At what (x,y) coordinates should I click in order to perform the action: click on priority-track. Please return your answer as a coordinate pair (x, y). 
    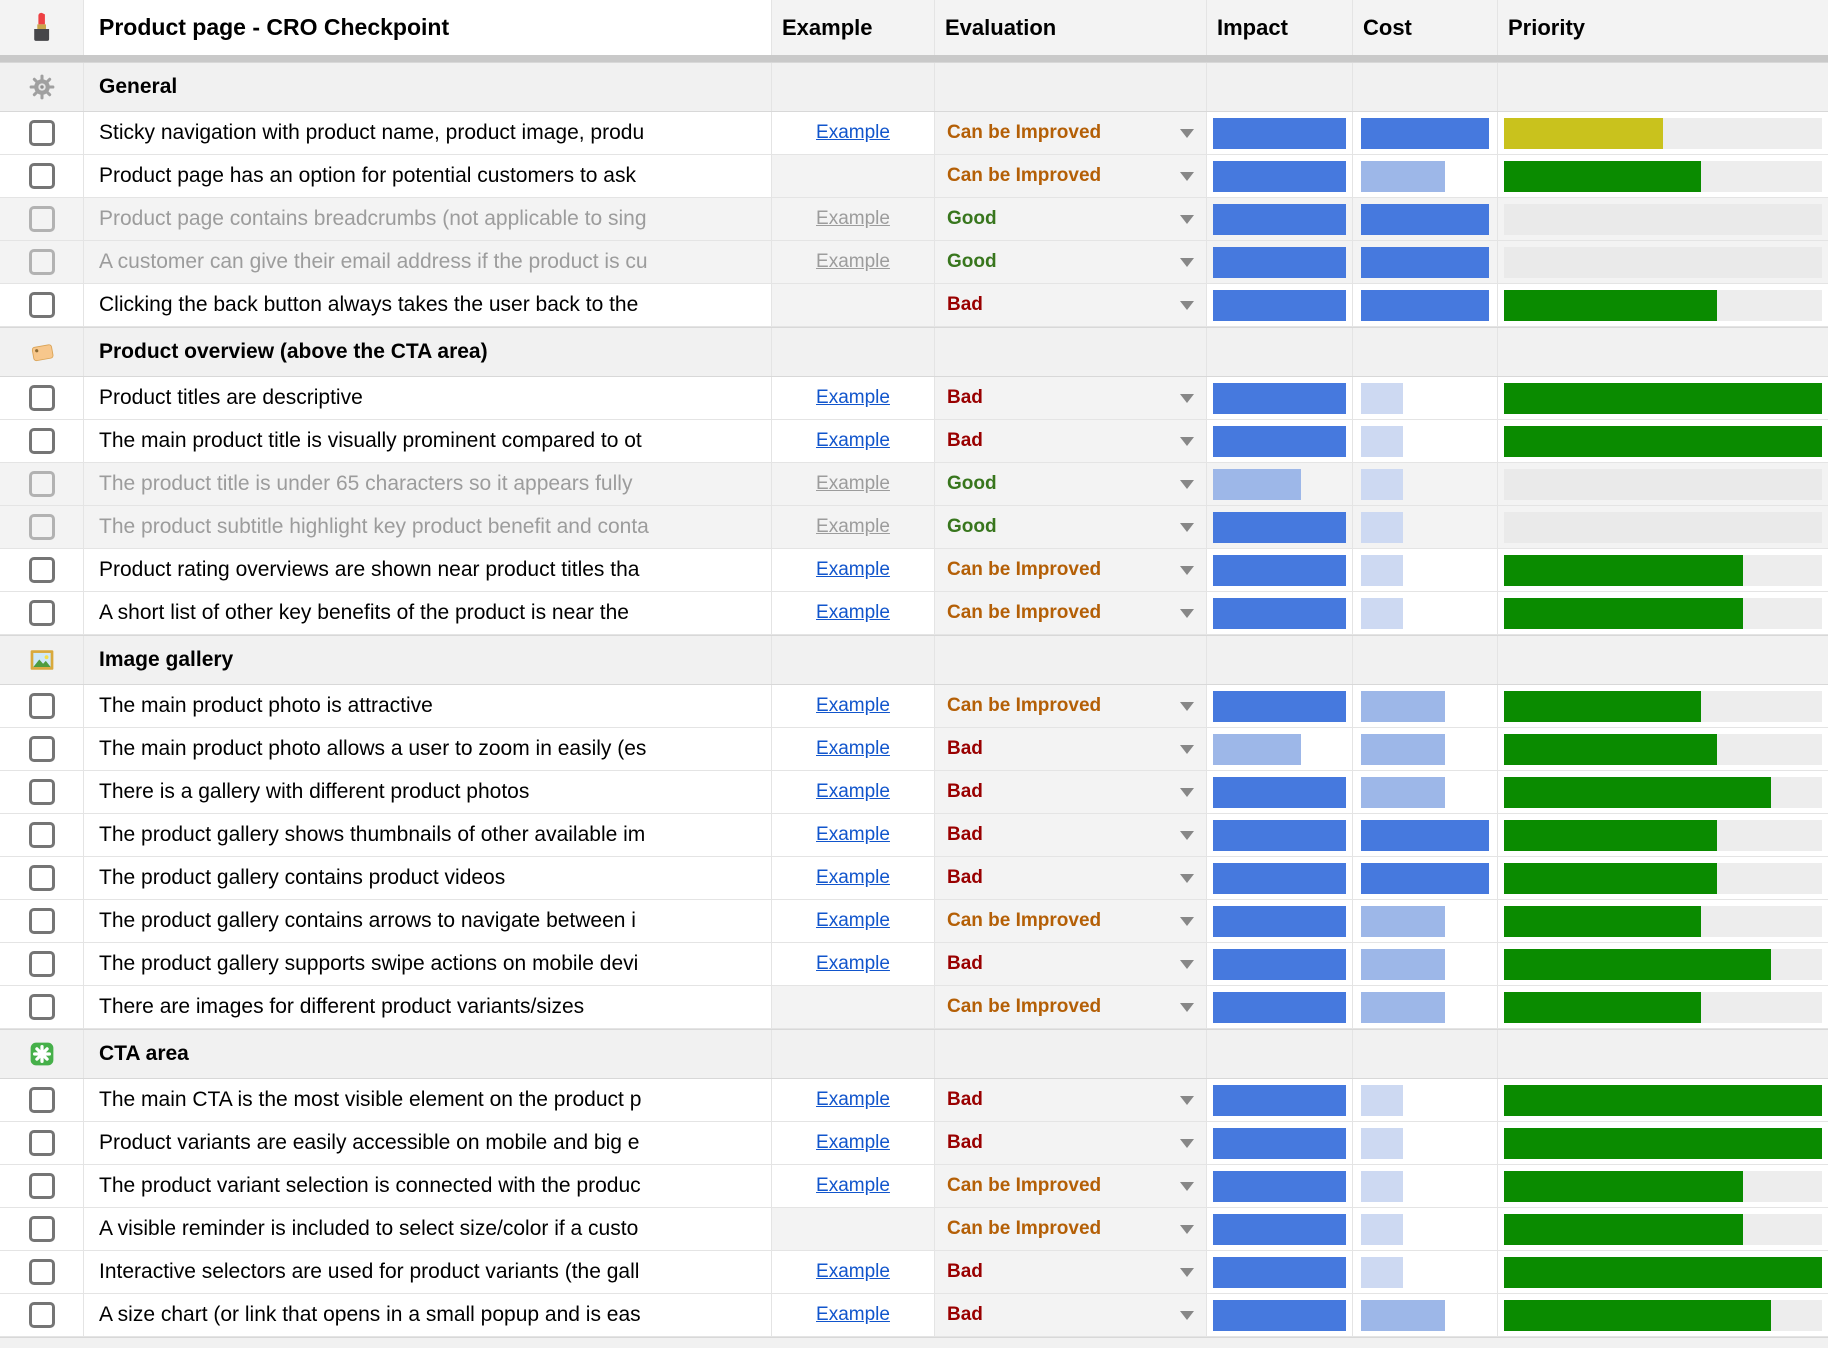
    Looking at the image, I should click on (1663, 133).